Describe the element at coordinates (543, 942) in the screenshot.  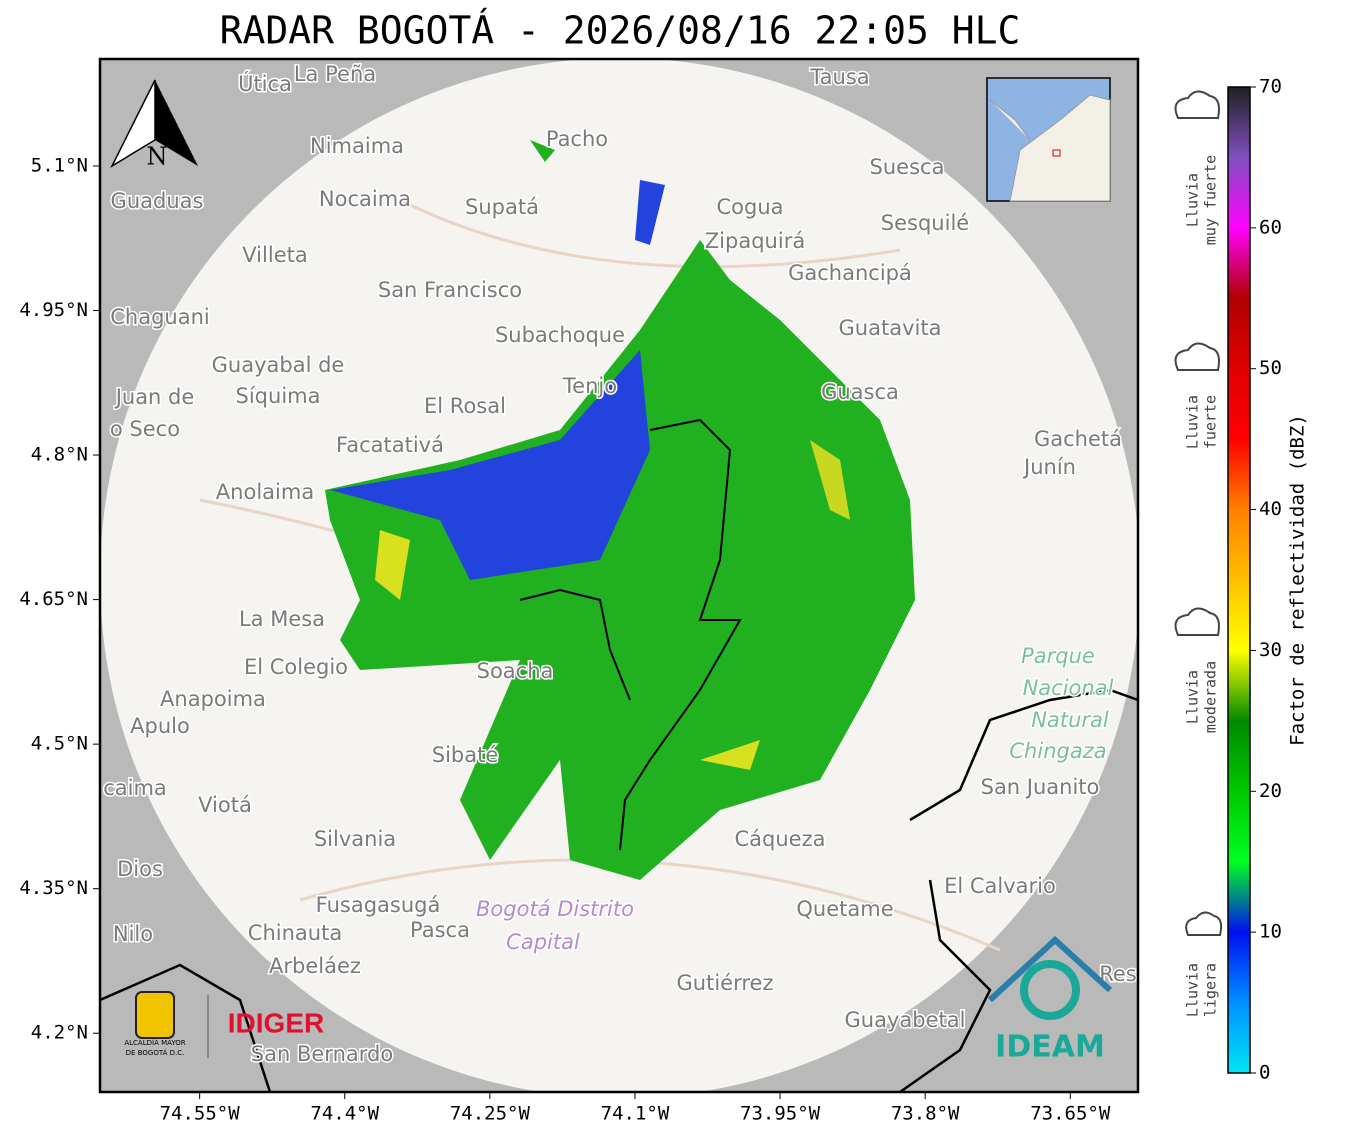
I see `place-label: Capital` at that location.